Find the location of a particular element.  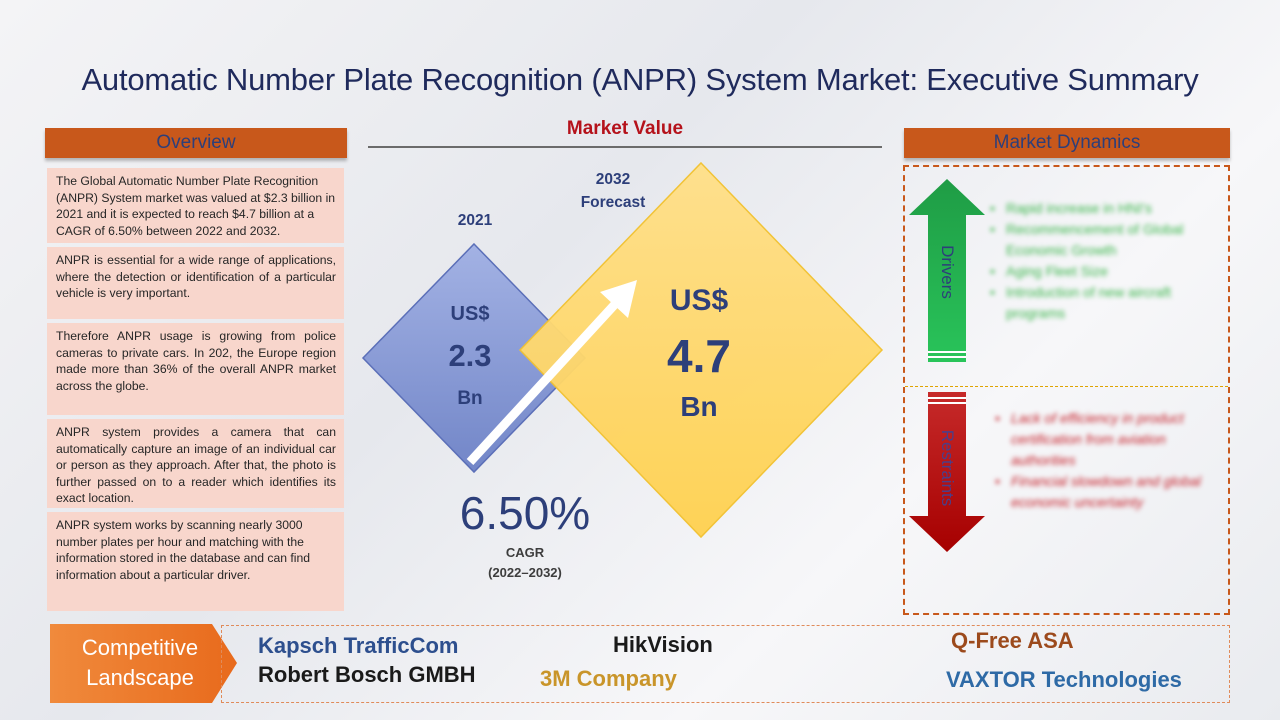

company-kapsch: Kapsch TrafficCom is located at coordinates (358, 645).